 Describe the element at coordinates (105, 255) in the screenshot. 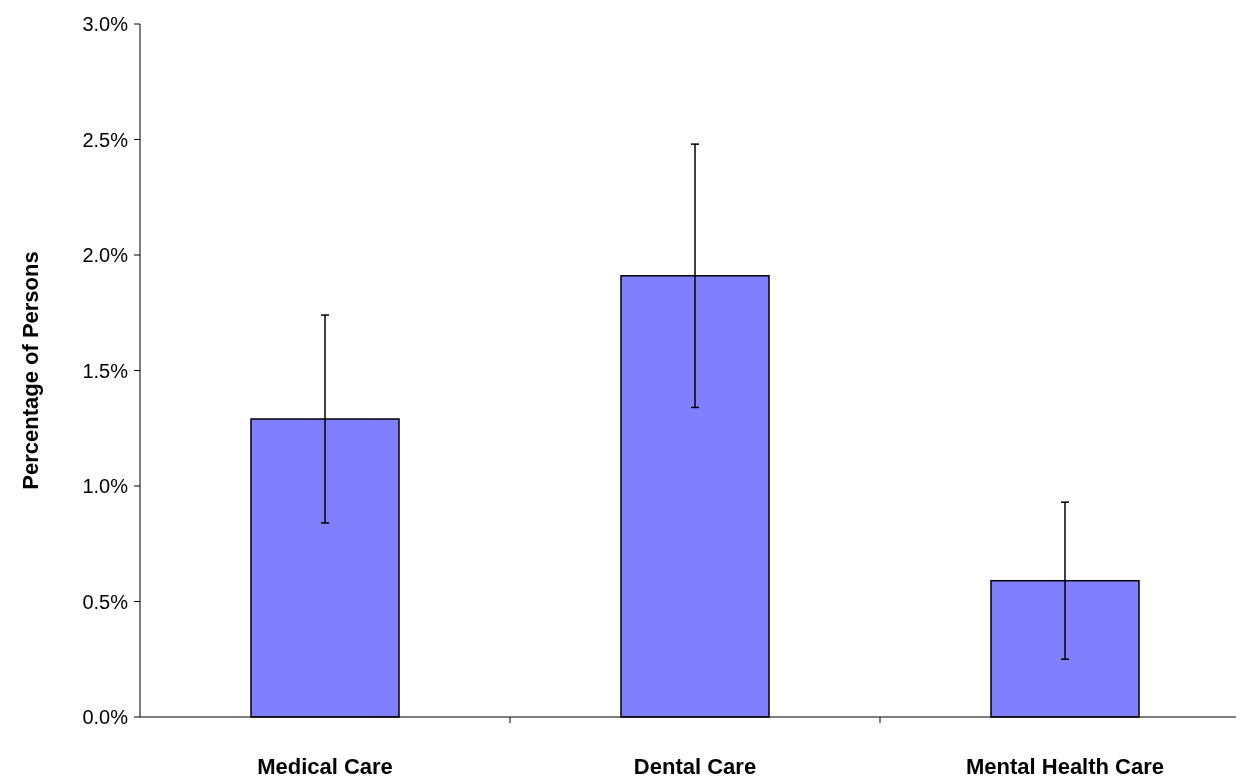

I see `y-tick-label: 2.0%` at that location.